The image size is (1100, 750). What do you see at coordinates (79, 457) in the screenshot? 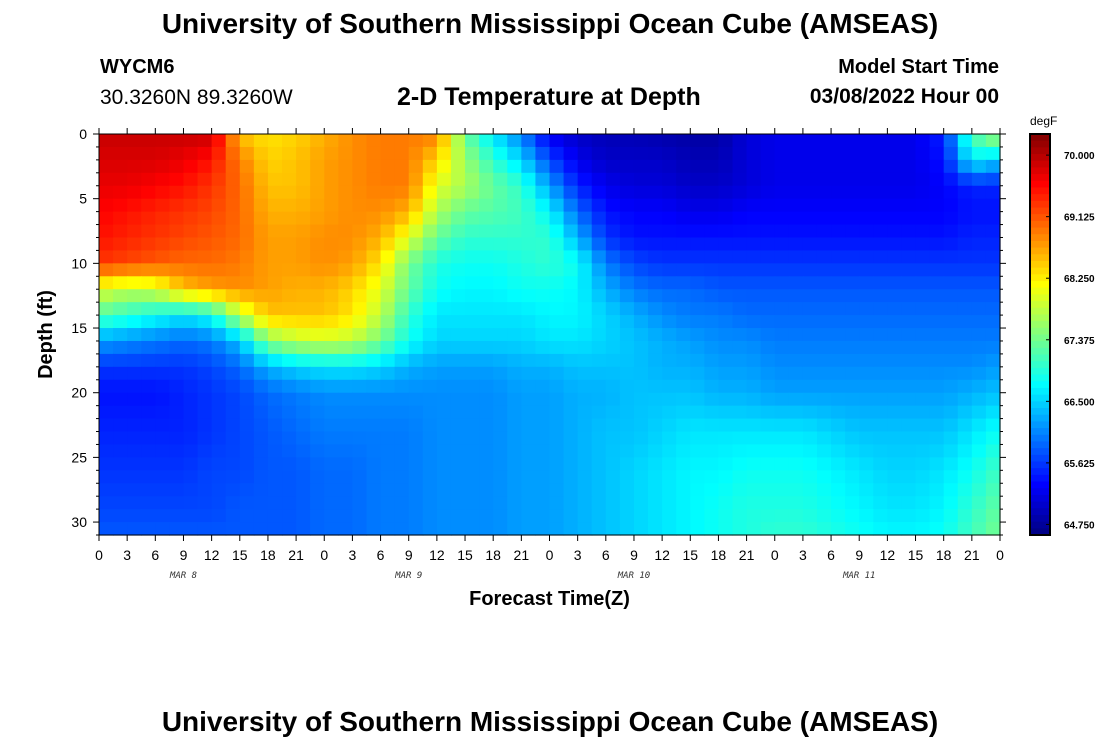
I see `y-tick-label: 25` at bounding box center [79, 457].